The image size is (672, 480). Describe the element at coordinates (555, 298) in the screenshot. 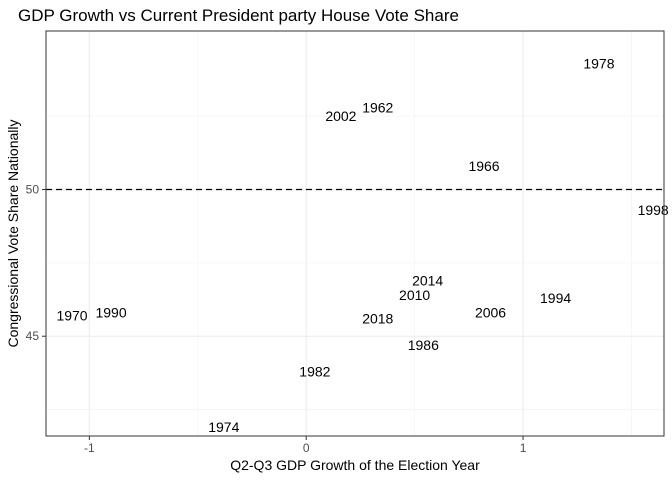

I see `point-label-1994: 1994` at that location.